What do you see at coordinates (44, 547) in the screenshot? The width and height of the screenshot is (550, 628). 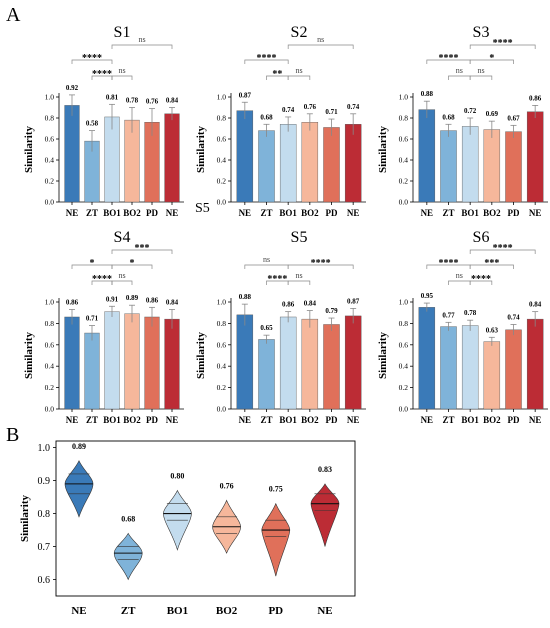 I see `y-tick-label: 0.7` at bounding box center [44, 547].